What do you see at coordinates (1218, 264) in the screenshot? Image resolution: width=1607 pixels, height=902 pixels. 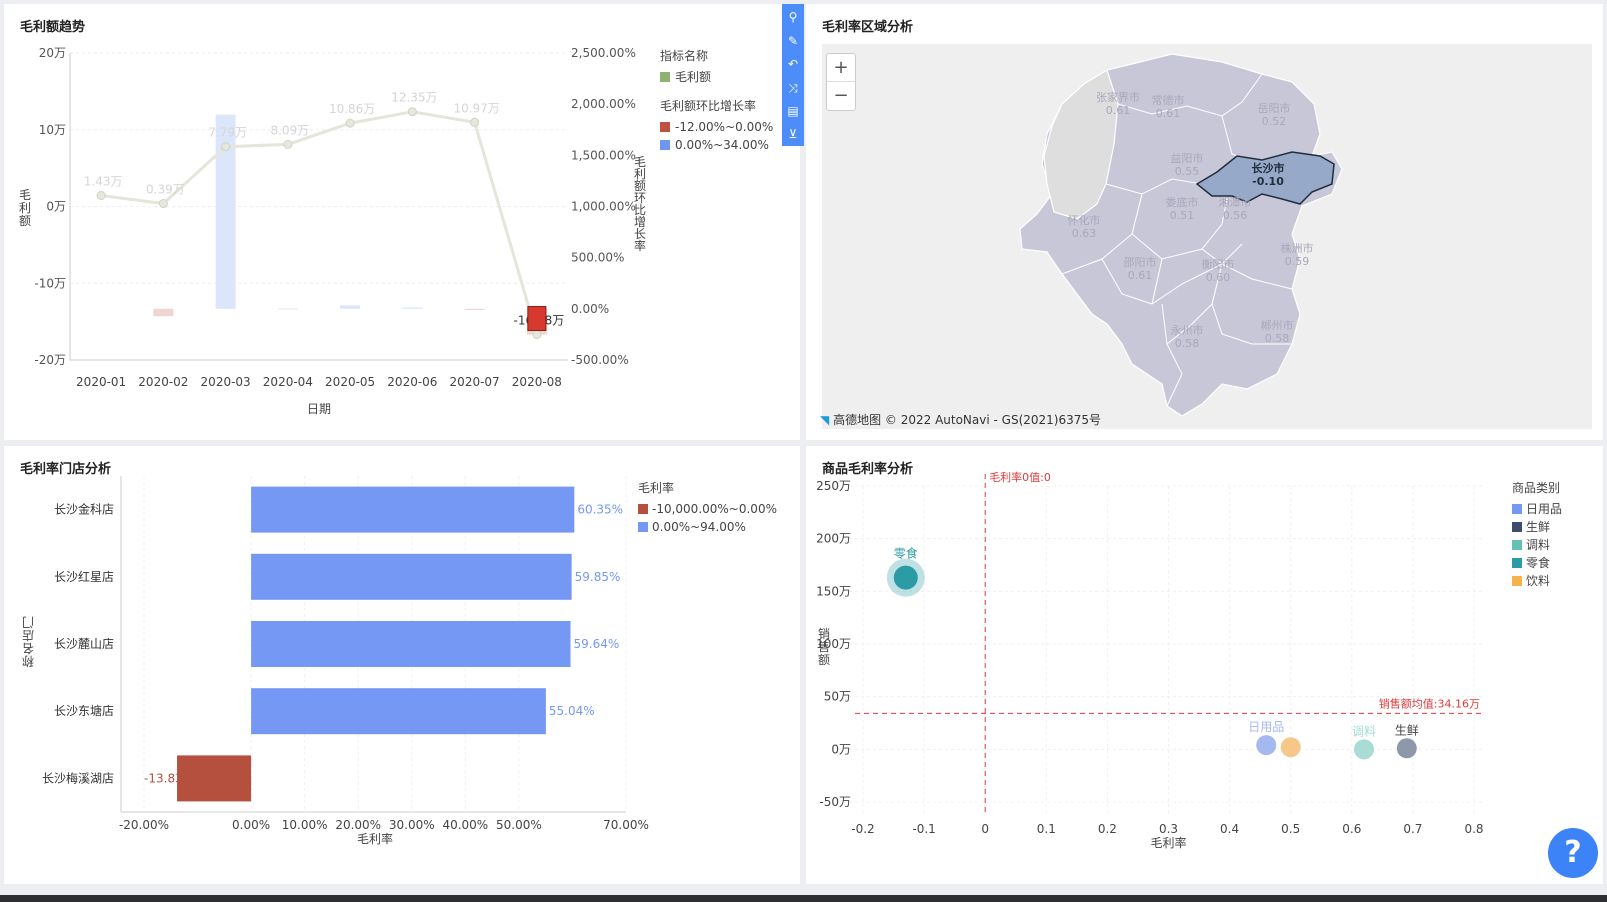 I see `city-name-label: 衡阳市` at bounding box center [1218, 264].